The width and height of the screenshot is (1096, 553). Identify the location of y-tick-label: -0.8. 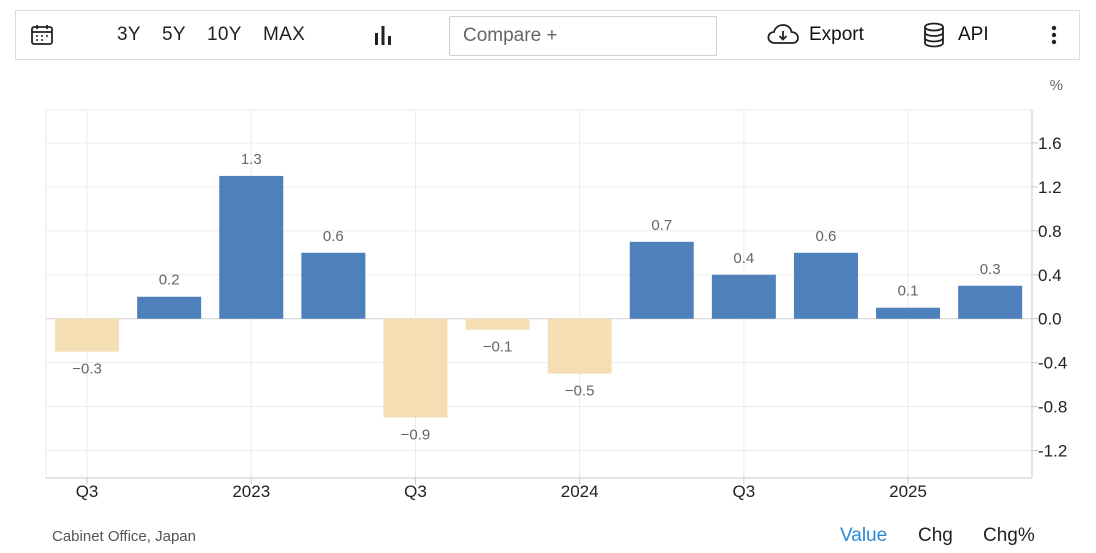
(1052, 407).